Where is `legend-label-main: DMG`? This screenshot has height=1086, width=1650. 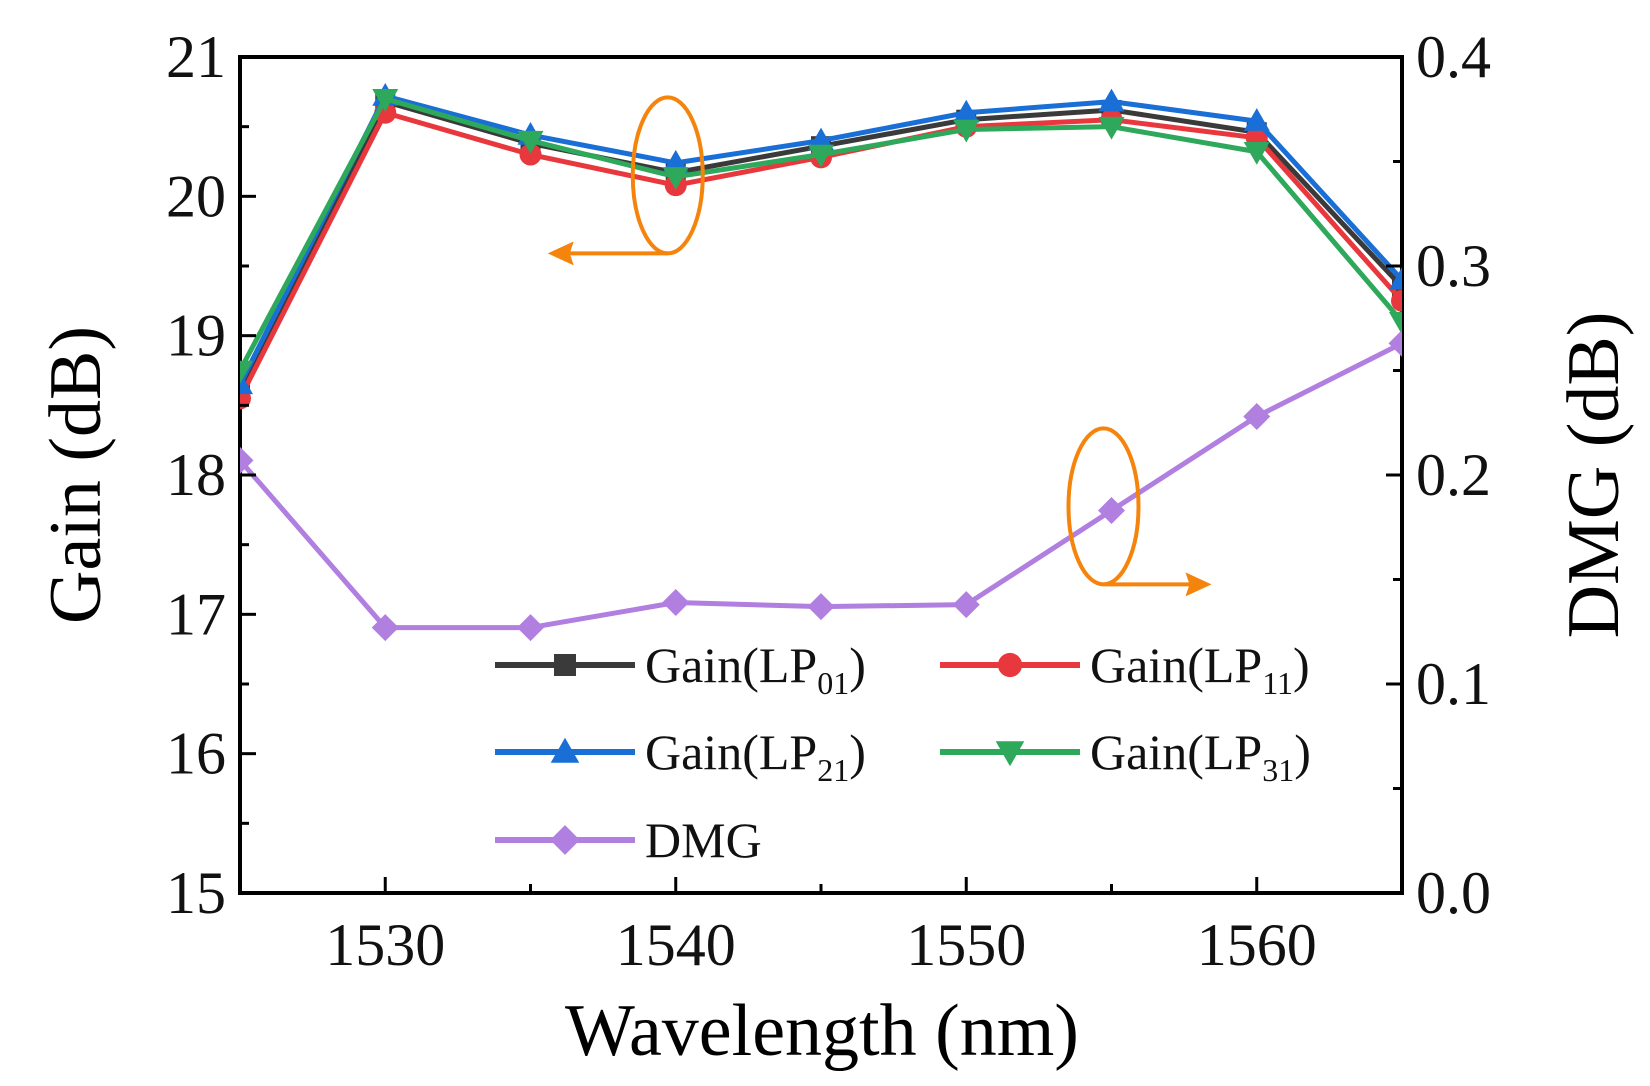
legend-label-main: DMG is located at coordinates (703, 840).